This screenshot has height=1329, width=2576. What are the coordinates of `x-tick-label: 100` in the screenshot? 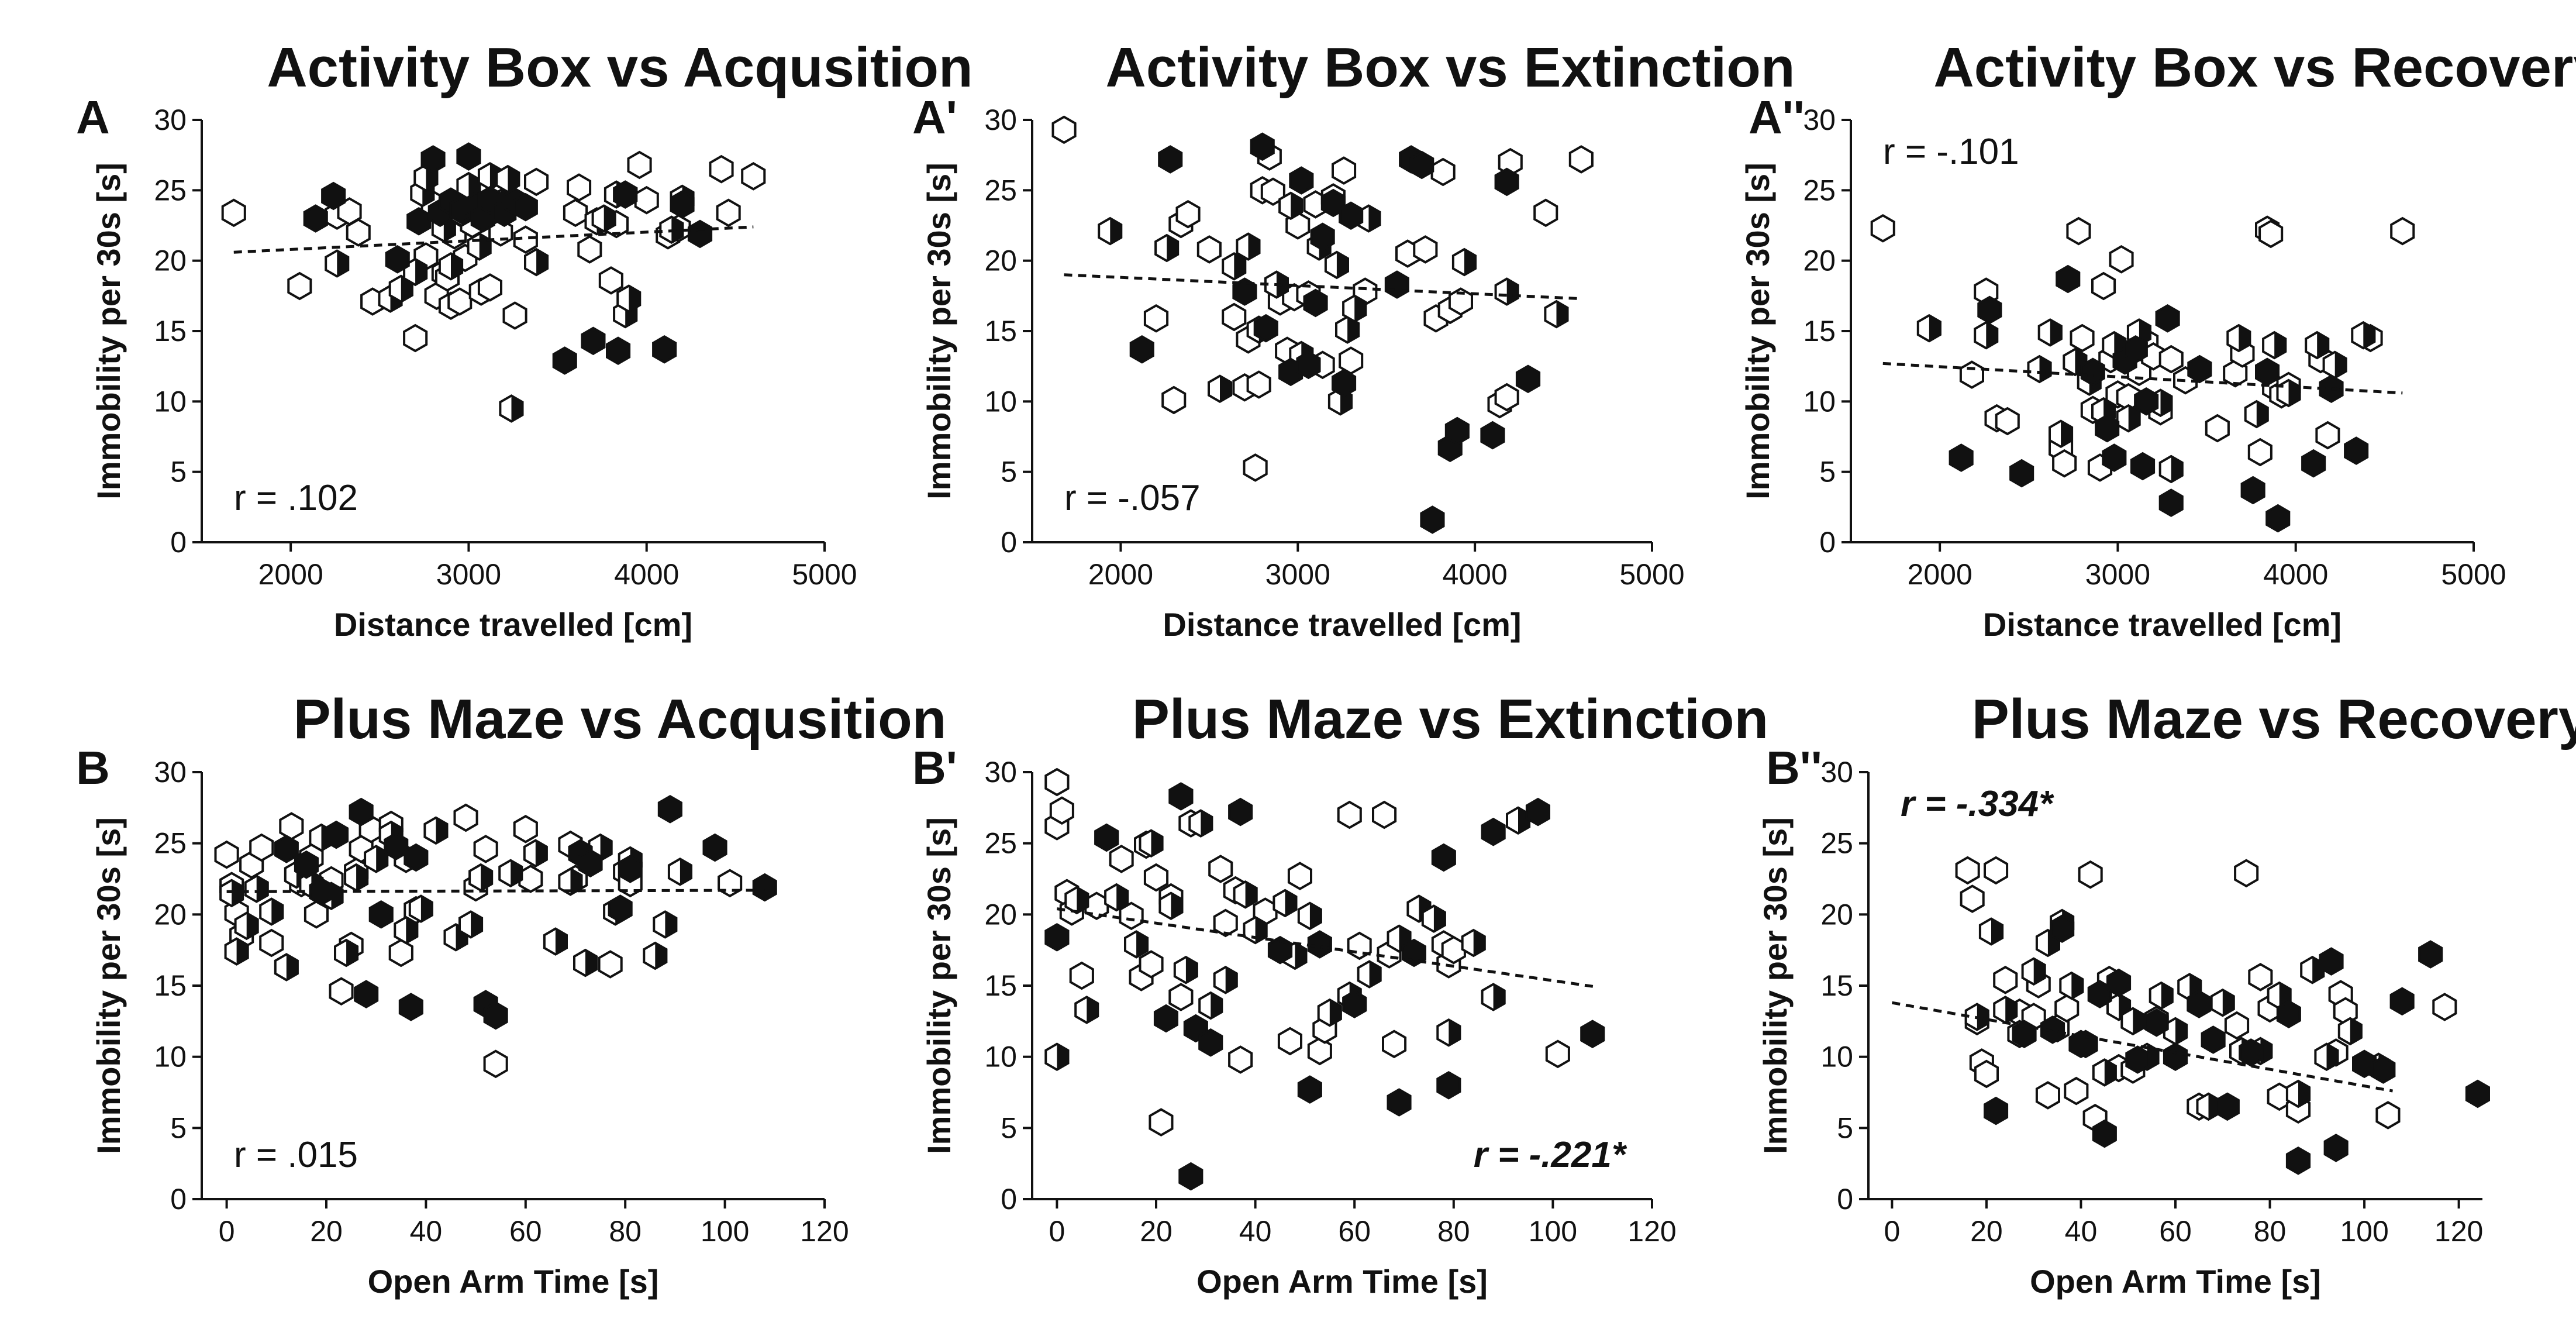 It's located at (2364, 1231).